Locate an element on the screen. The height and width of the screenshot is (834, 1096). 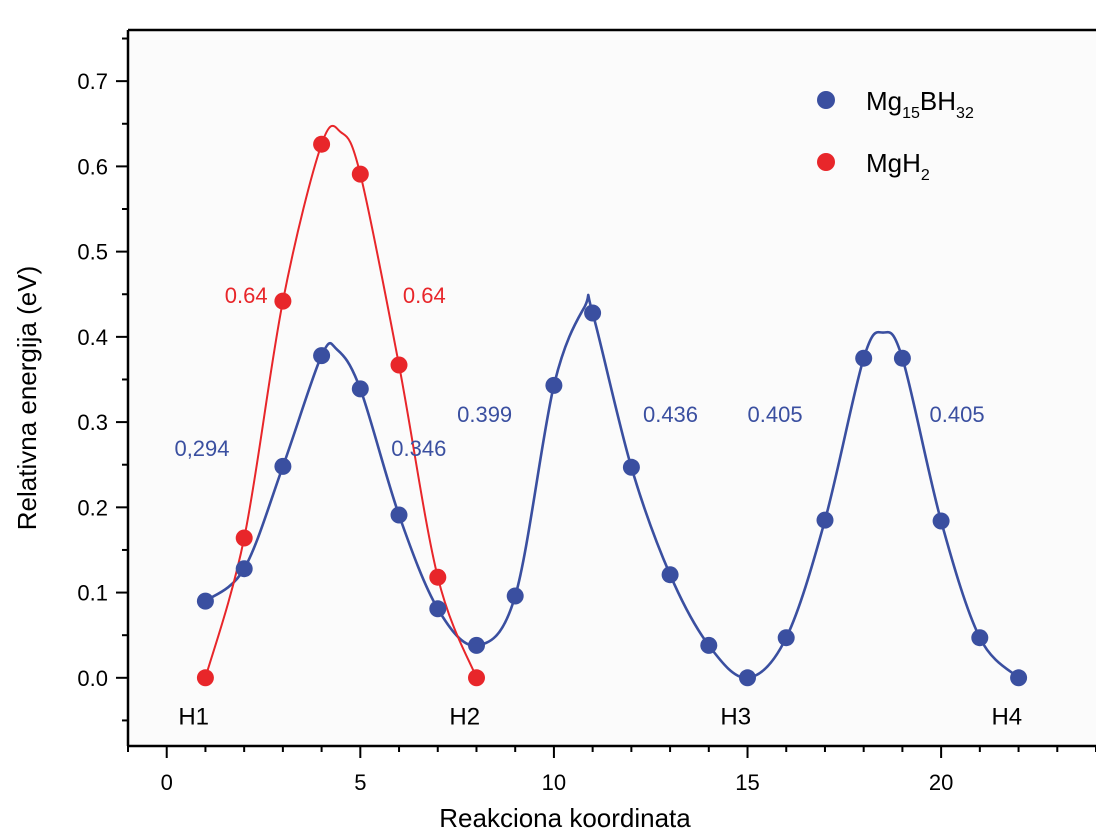
x-tick-label: 5 is located at coordinates (360, 782).